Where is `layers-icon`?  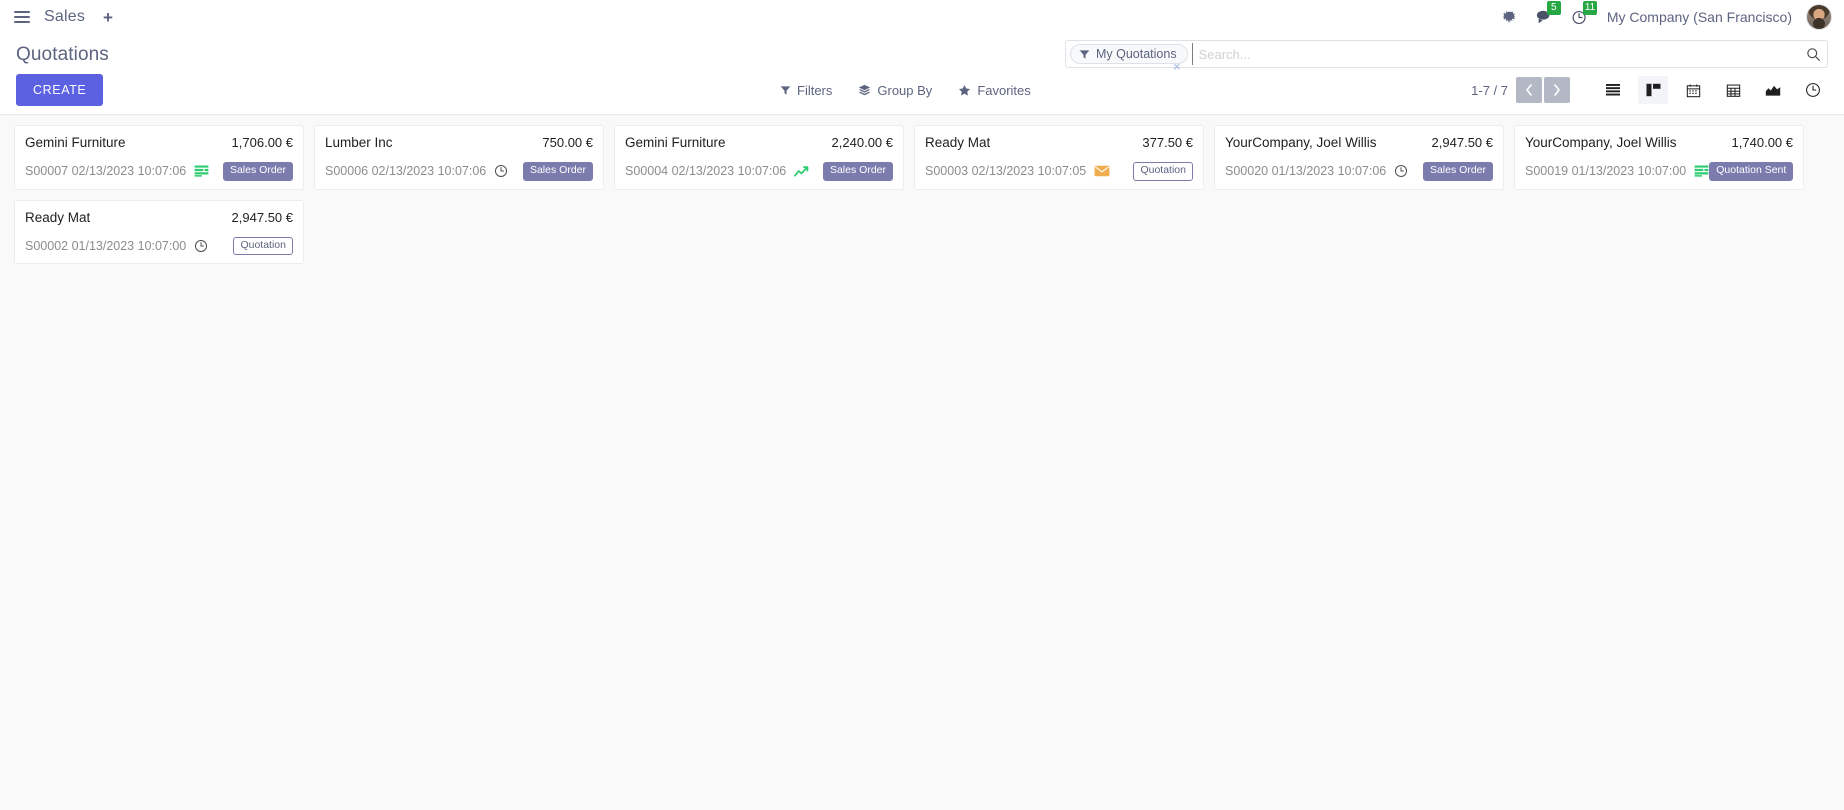
layers-icon is located at coordinates (865, 89).